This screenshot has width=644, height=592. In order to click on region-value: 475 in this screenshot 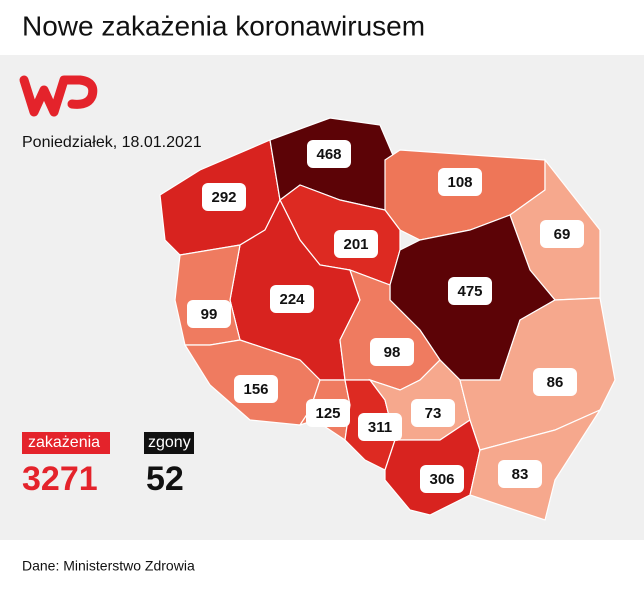, I will do `click(469, 291)`.